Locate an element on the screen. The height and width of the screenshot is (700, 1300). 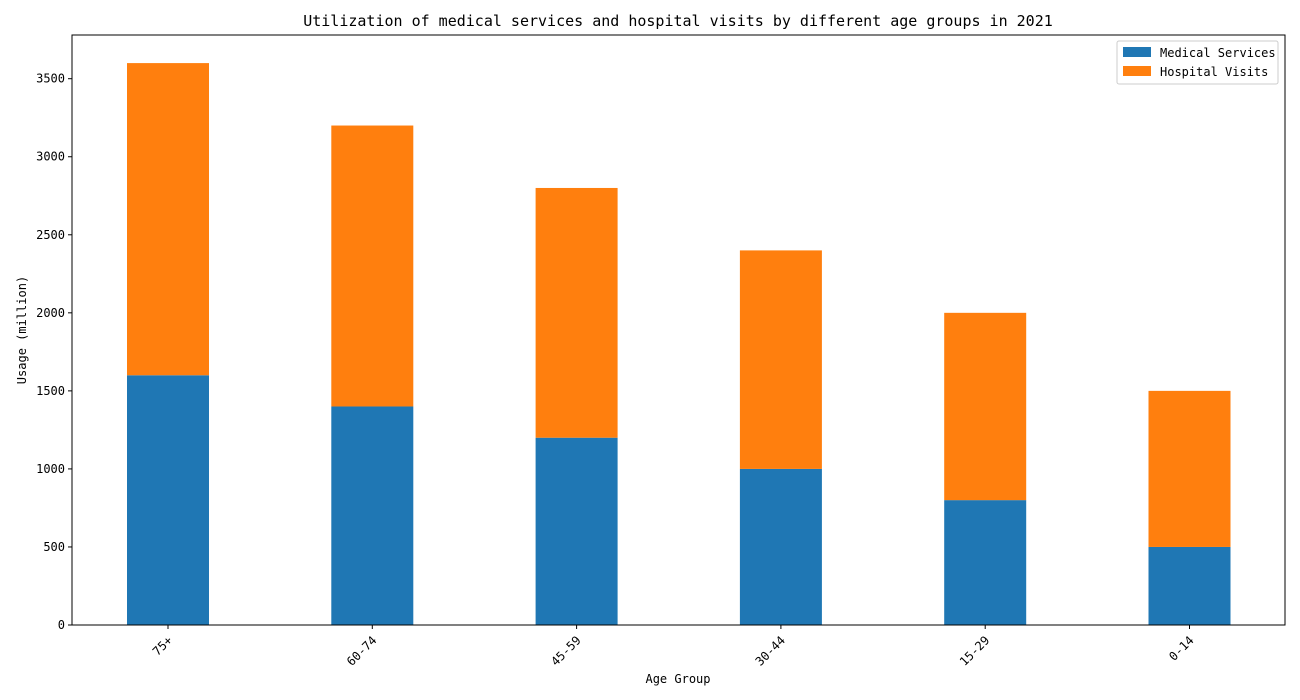
x-axis-label: Age Group is located at coordinates (677, 679).